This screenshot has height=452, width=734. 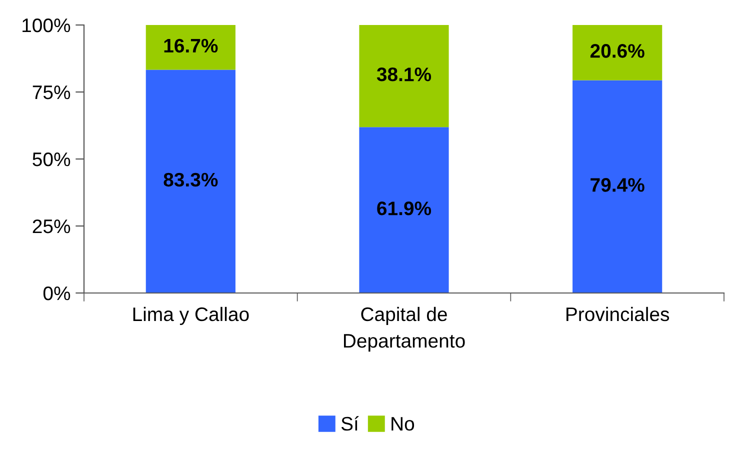 I want to click on data-label: 61.9%, so click(x=404, y=209).